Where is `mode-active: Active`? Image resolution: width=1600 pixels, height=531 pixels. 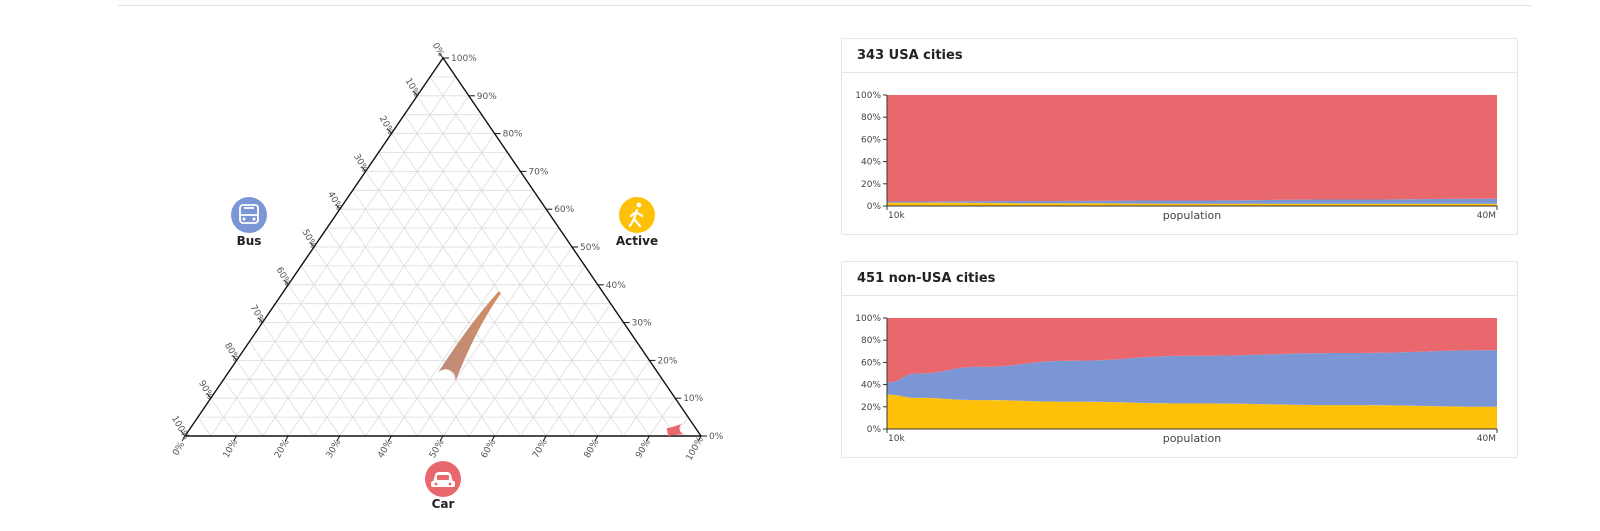
mode-active: Active is located at coordinates (637, 222).